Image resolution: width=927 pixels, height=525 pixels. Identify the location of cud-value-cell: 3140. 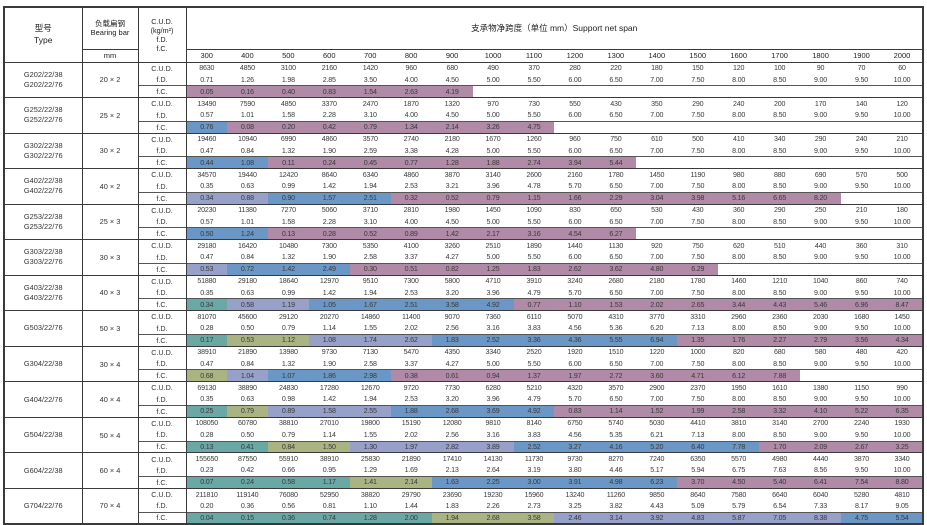
(493, 174).